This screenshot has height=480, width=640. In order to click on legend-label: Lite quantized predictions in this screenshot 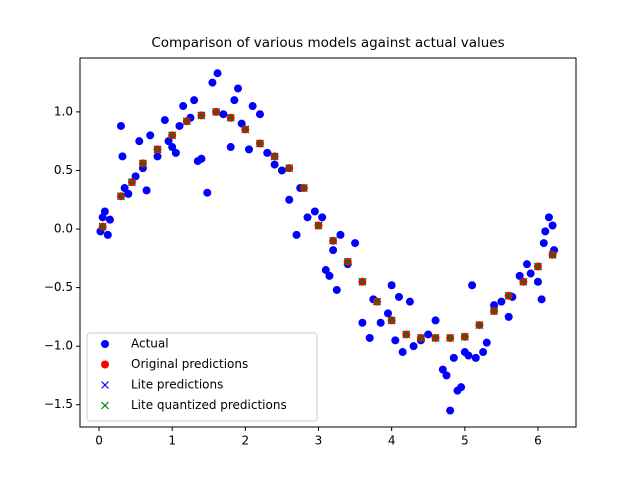, I will do `click(209, 405)`.